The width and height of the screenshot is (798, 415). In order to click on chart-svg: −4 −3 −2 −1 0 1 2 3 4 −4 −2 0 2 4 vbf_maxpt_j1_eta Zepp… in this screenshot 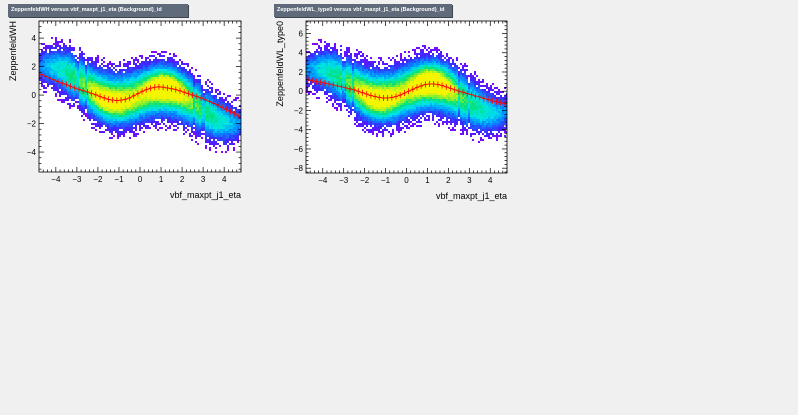, I will do `click(125, 110)`.